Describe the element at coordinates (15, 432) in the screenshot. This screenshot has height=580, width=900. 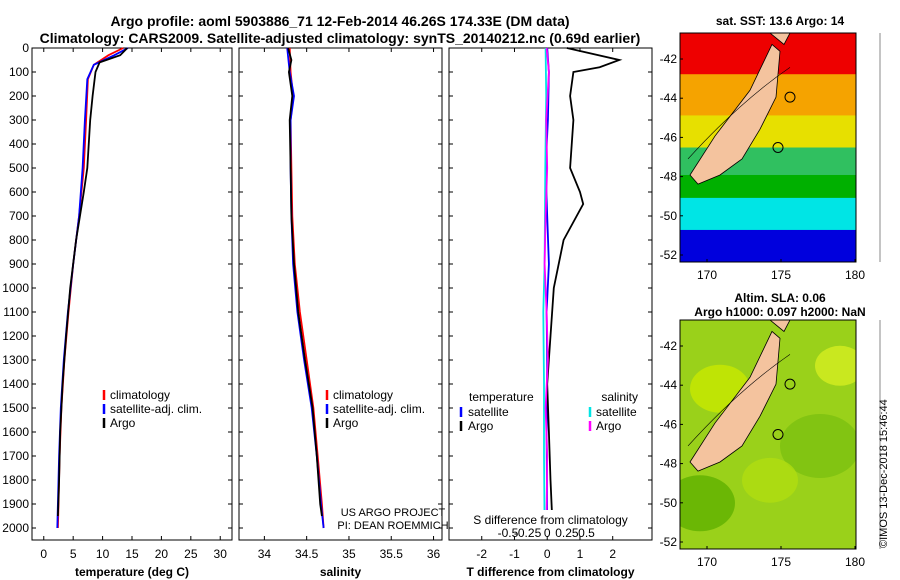
I see `y-tick-label: 1600` at that location.